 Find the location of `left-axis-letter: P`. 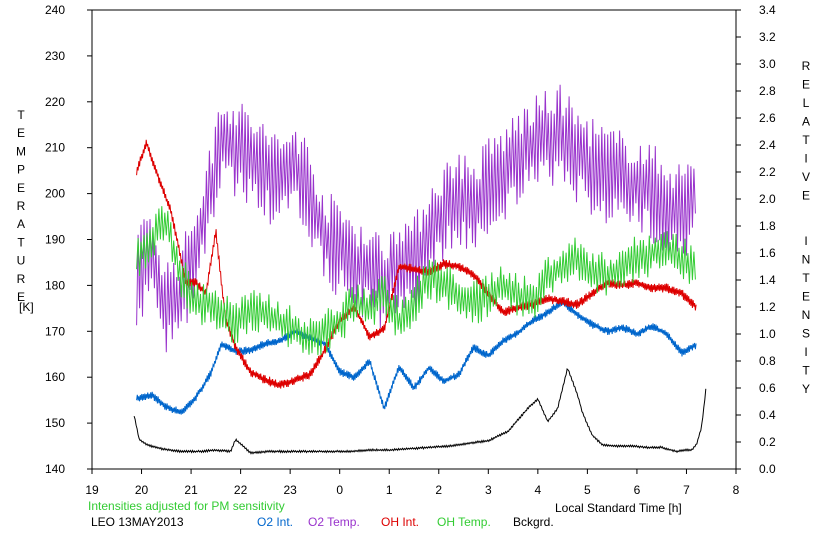

left-axis-letter: P is located at coordinates (21, 170).